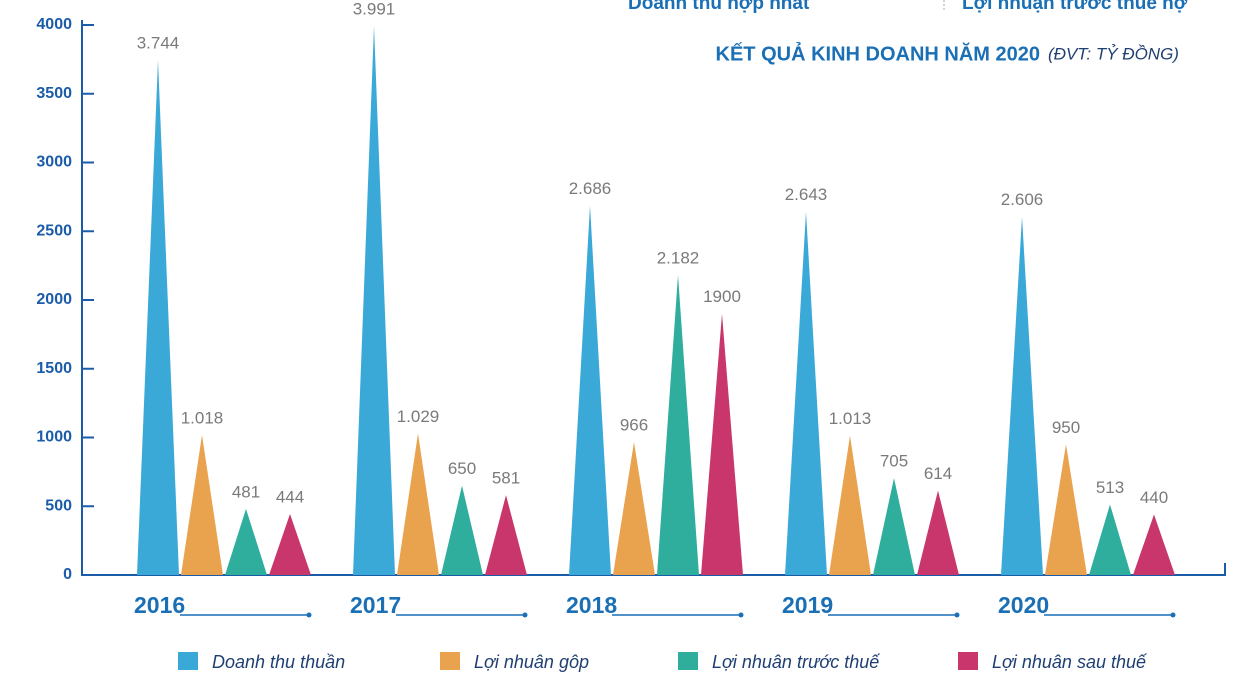 The image size is (1240, 674). Describe the element at coordinates (1075, 7) in the screenshot. I see `annotation: Lợi nhuận trước thuế hợ` at that location.